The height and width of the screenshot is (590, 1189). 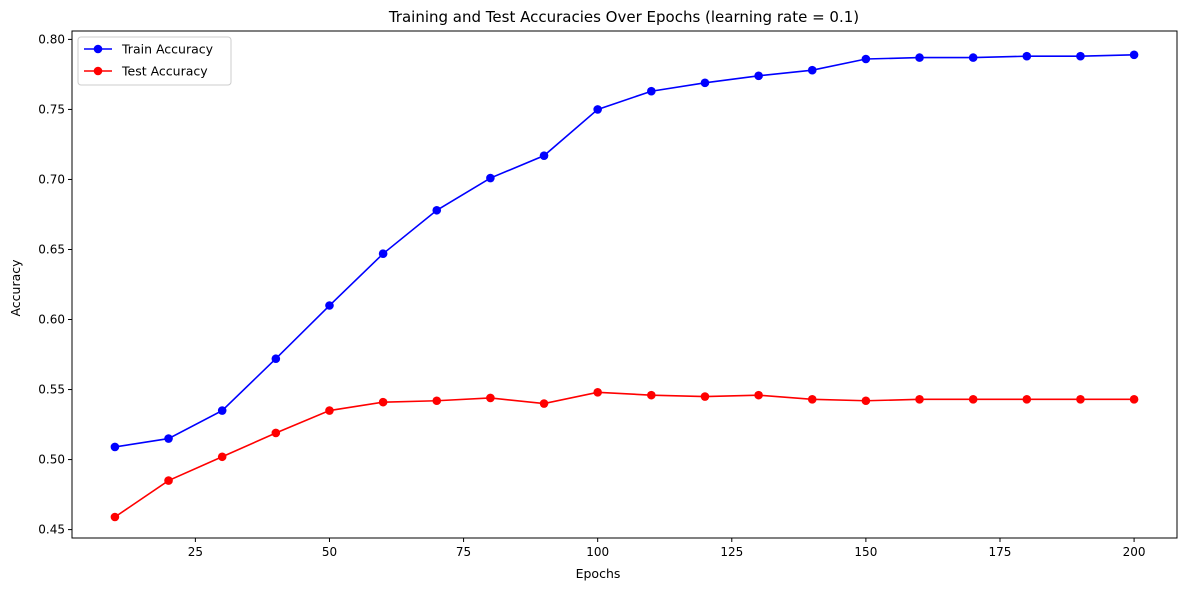 I want to click on y-tick-label: 0.65, so click(x=51, y=249).